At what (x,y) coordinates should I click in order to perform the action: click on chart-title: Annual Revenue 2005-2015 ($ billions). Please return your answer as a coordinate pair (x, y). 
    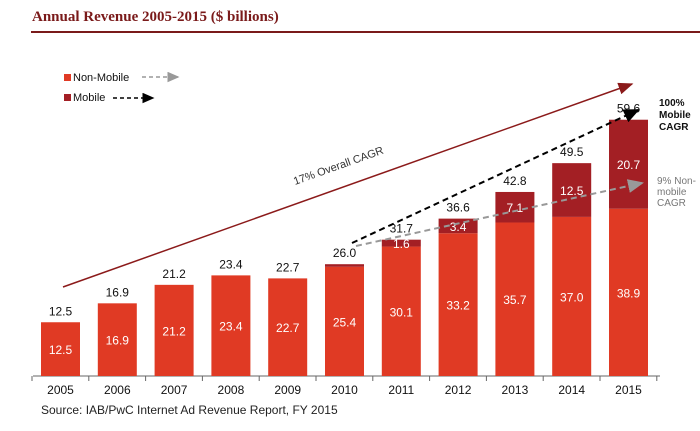
    Looking at the image, I should click on (155, 17).